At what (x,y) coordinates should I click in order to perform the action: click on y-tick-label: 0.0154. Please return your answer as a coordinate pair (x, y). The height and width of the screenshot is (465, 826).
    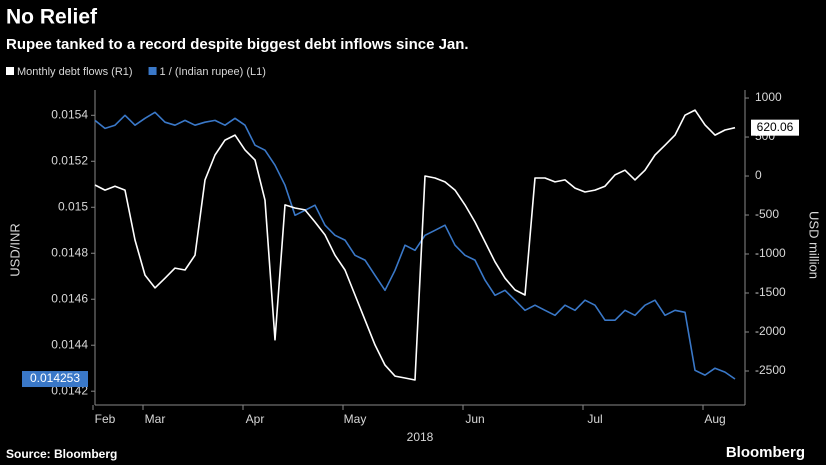
    Looking at the image, I should click on (69, 114).